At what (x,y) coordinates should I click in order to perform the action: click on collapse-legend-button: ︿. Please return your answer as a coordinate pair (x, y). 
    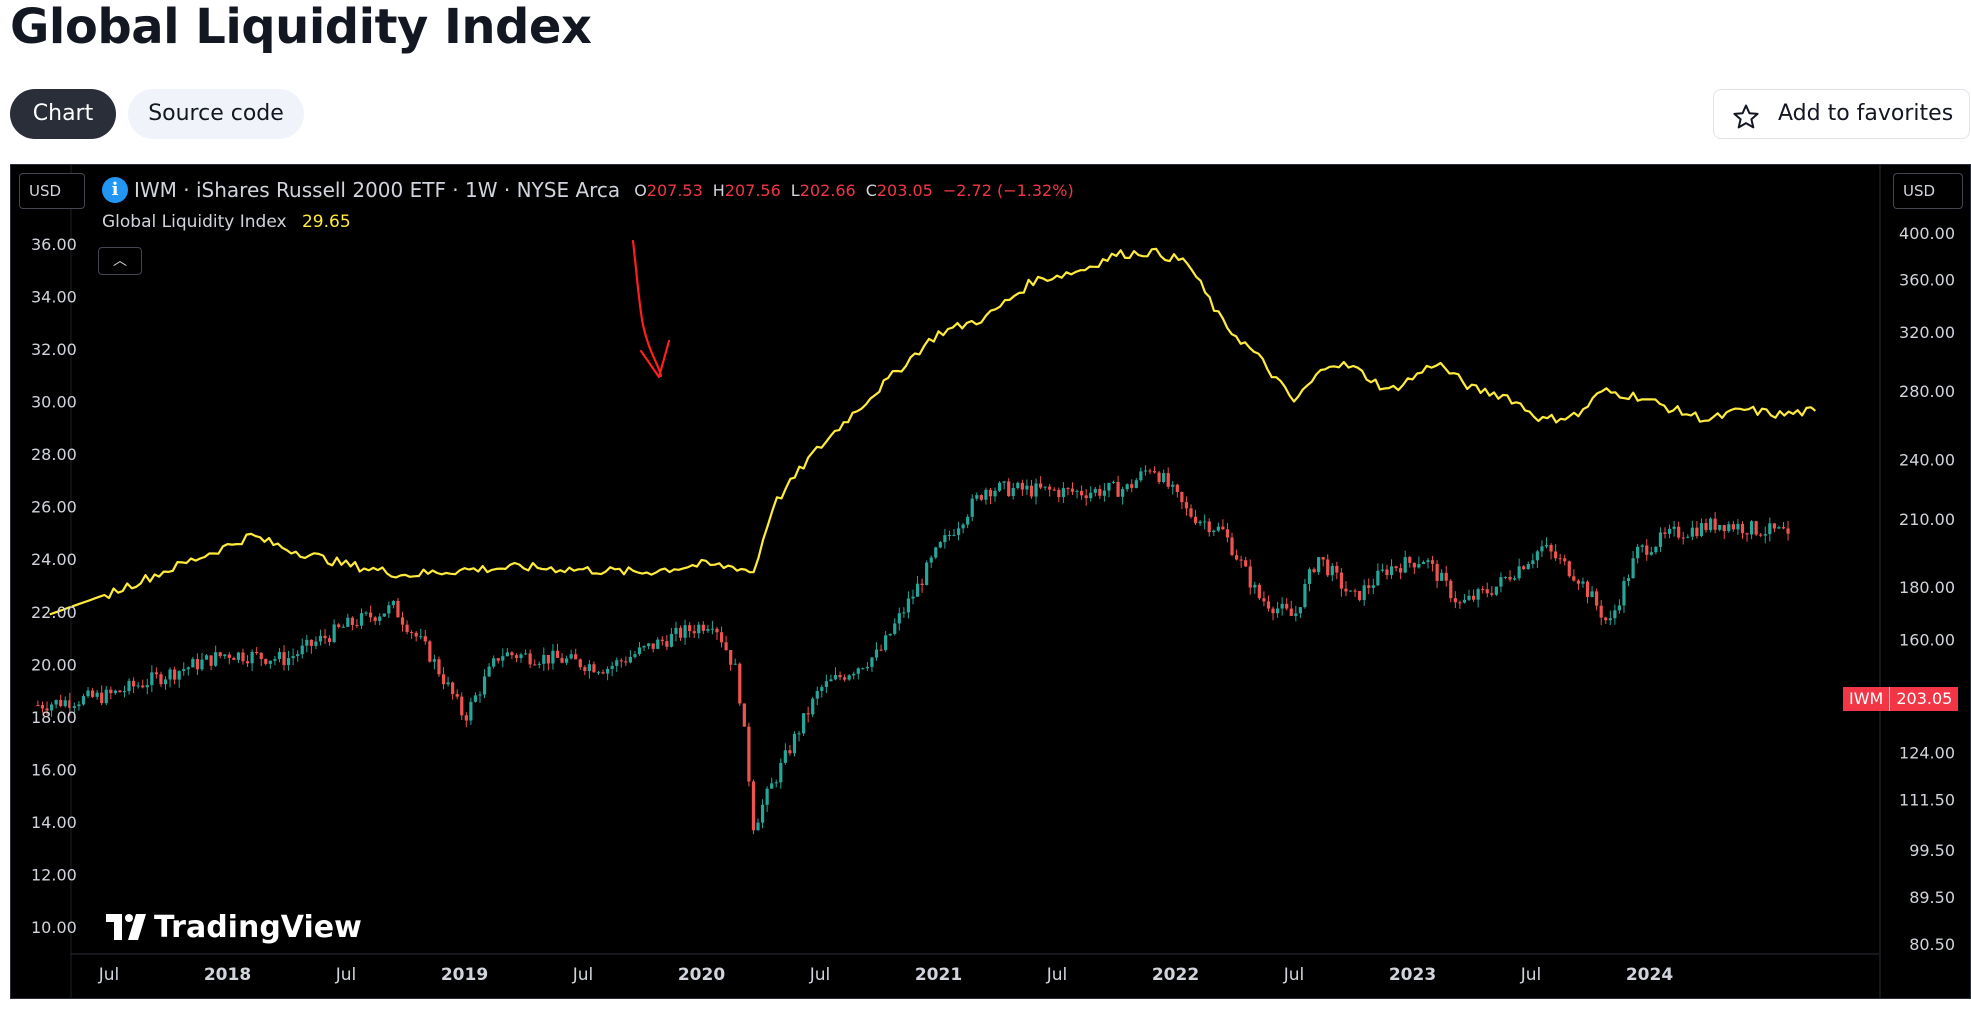
    Looking at the image, I should click on (120, 261).